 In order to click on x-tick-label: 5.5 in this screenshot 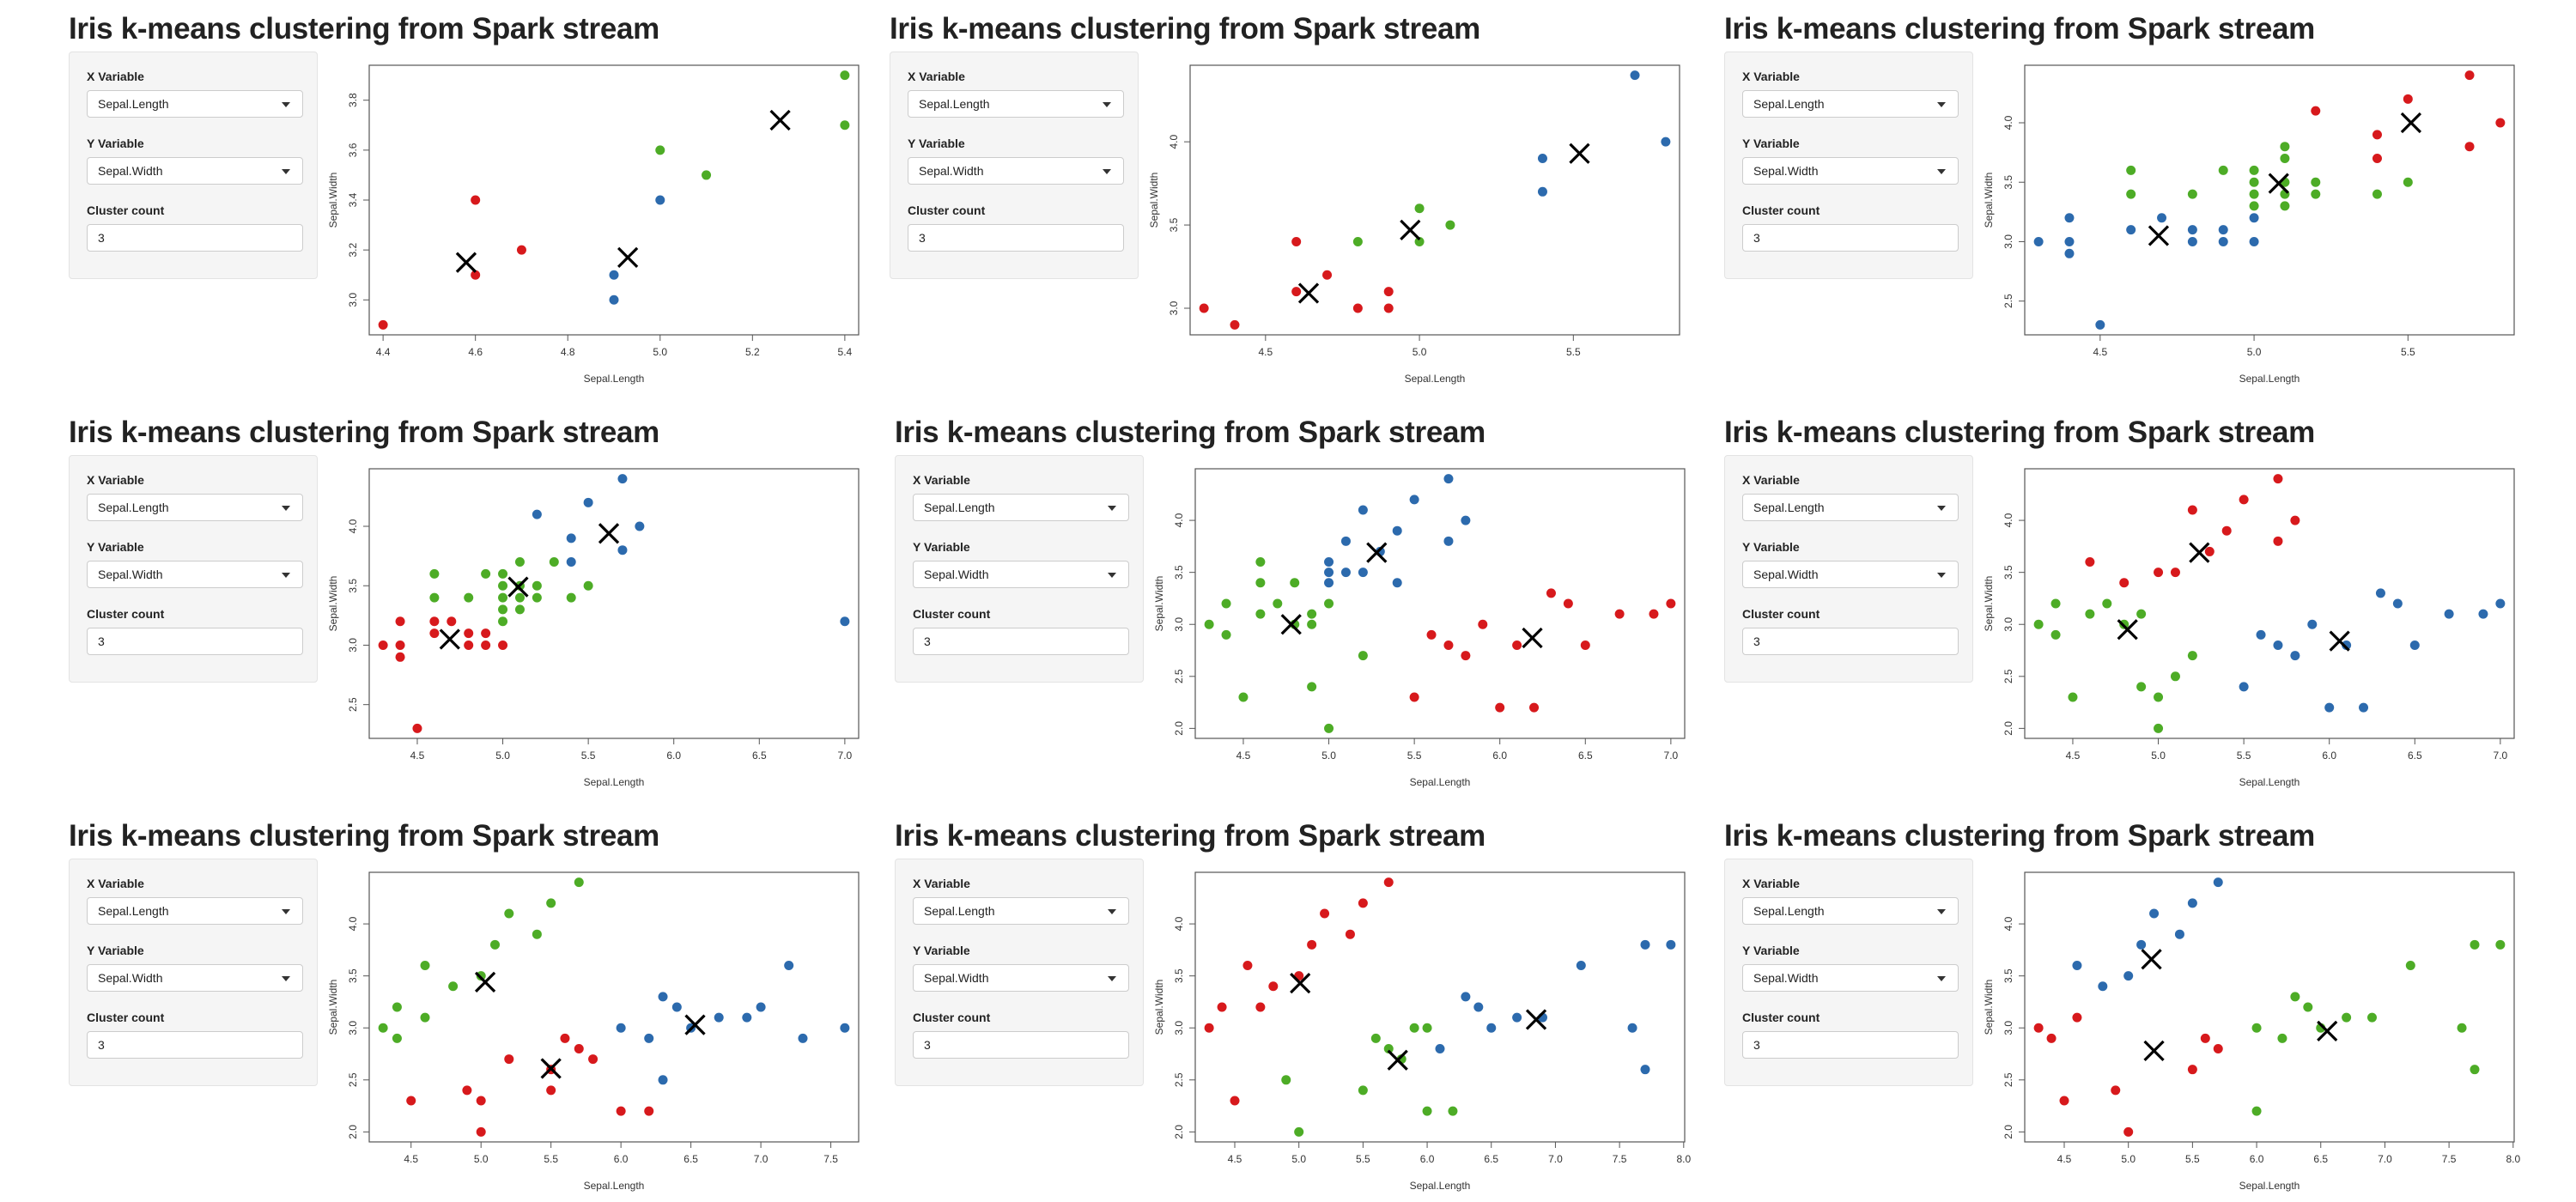, I will do `click(588, 756)`.